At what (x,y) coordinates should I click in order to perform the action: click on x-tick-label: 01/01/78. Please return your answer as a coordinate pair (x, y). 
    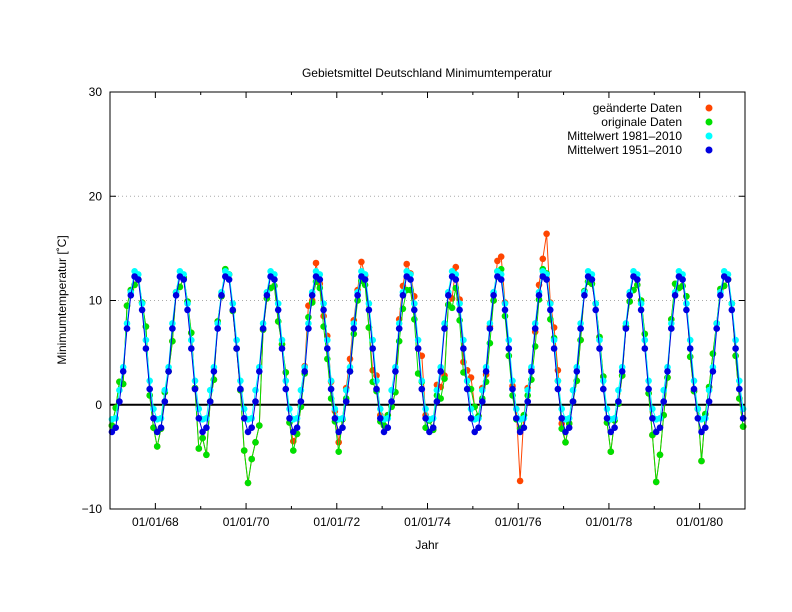
    Looking at the image, I should click on (609, 522).